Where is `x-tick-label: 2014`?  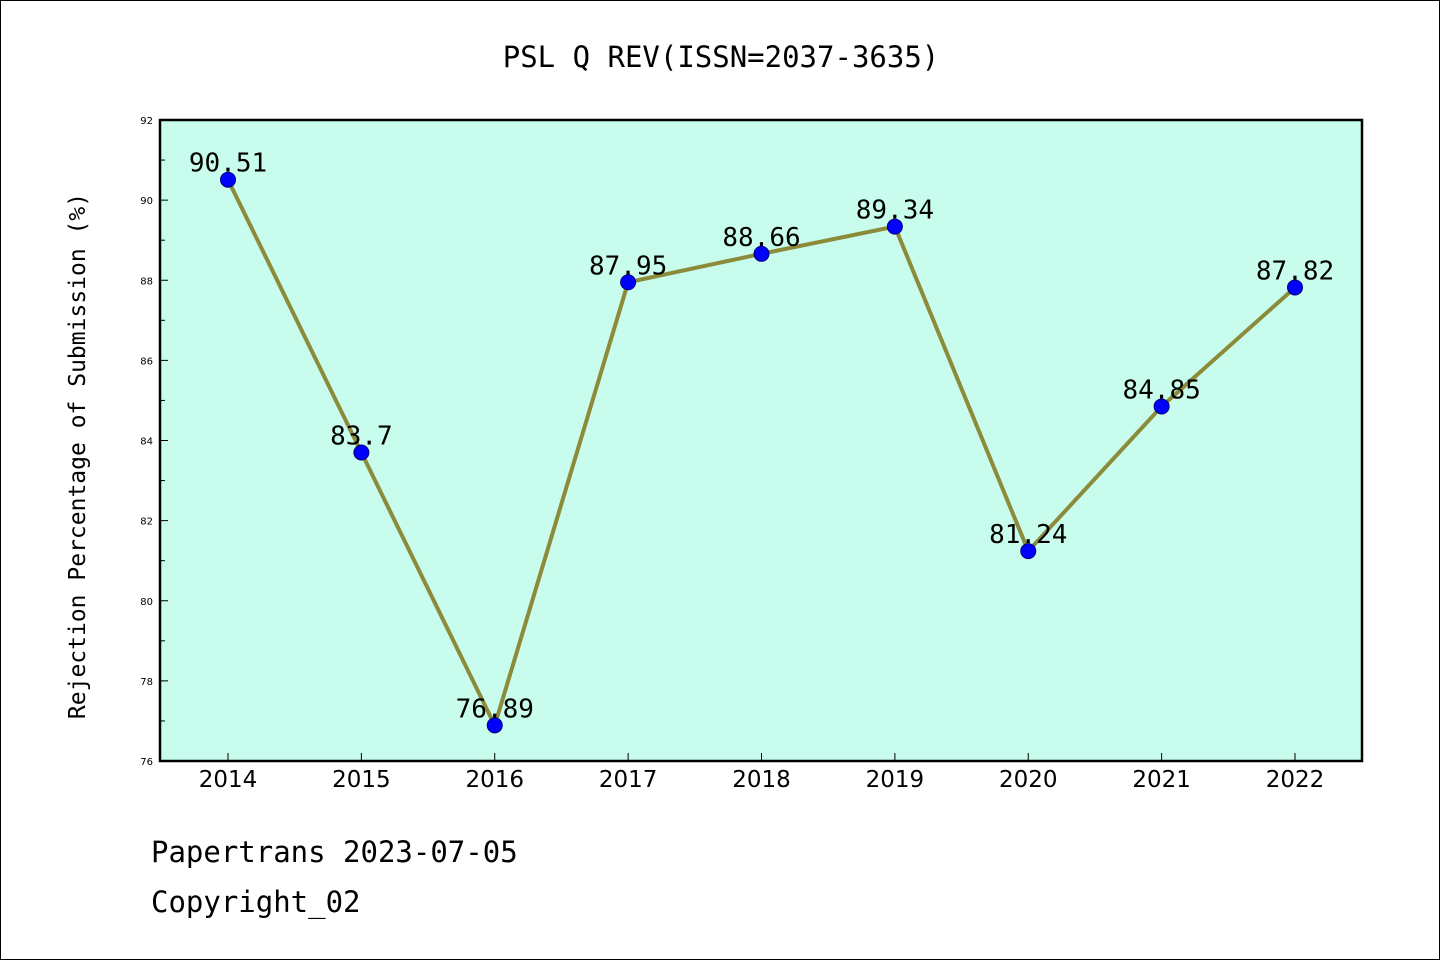 x-tick-label: 2014 is located at coordinates (228, 780).